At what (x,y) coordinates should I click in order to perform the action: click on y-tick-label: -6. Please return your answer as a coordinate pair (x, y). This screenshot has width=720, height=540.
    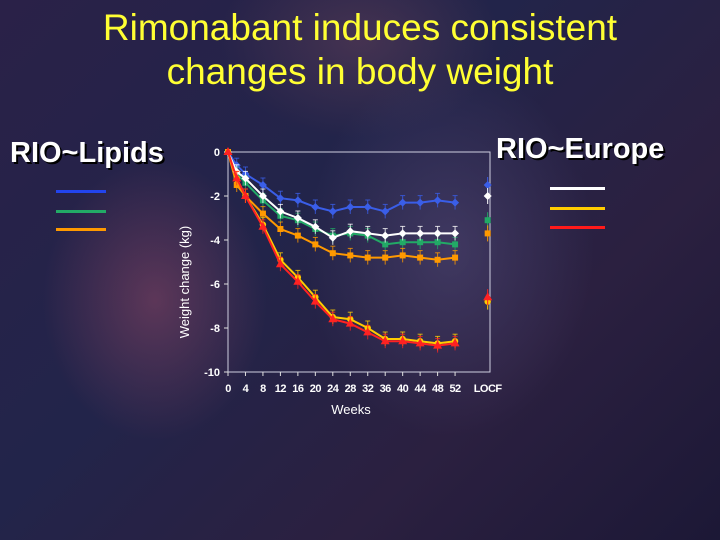
    Looking at the image, I should click on (215, 285).